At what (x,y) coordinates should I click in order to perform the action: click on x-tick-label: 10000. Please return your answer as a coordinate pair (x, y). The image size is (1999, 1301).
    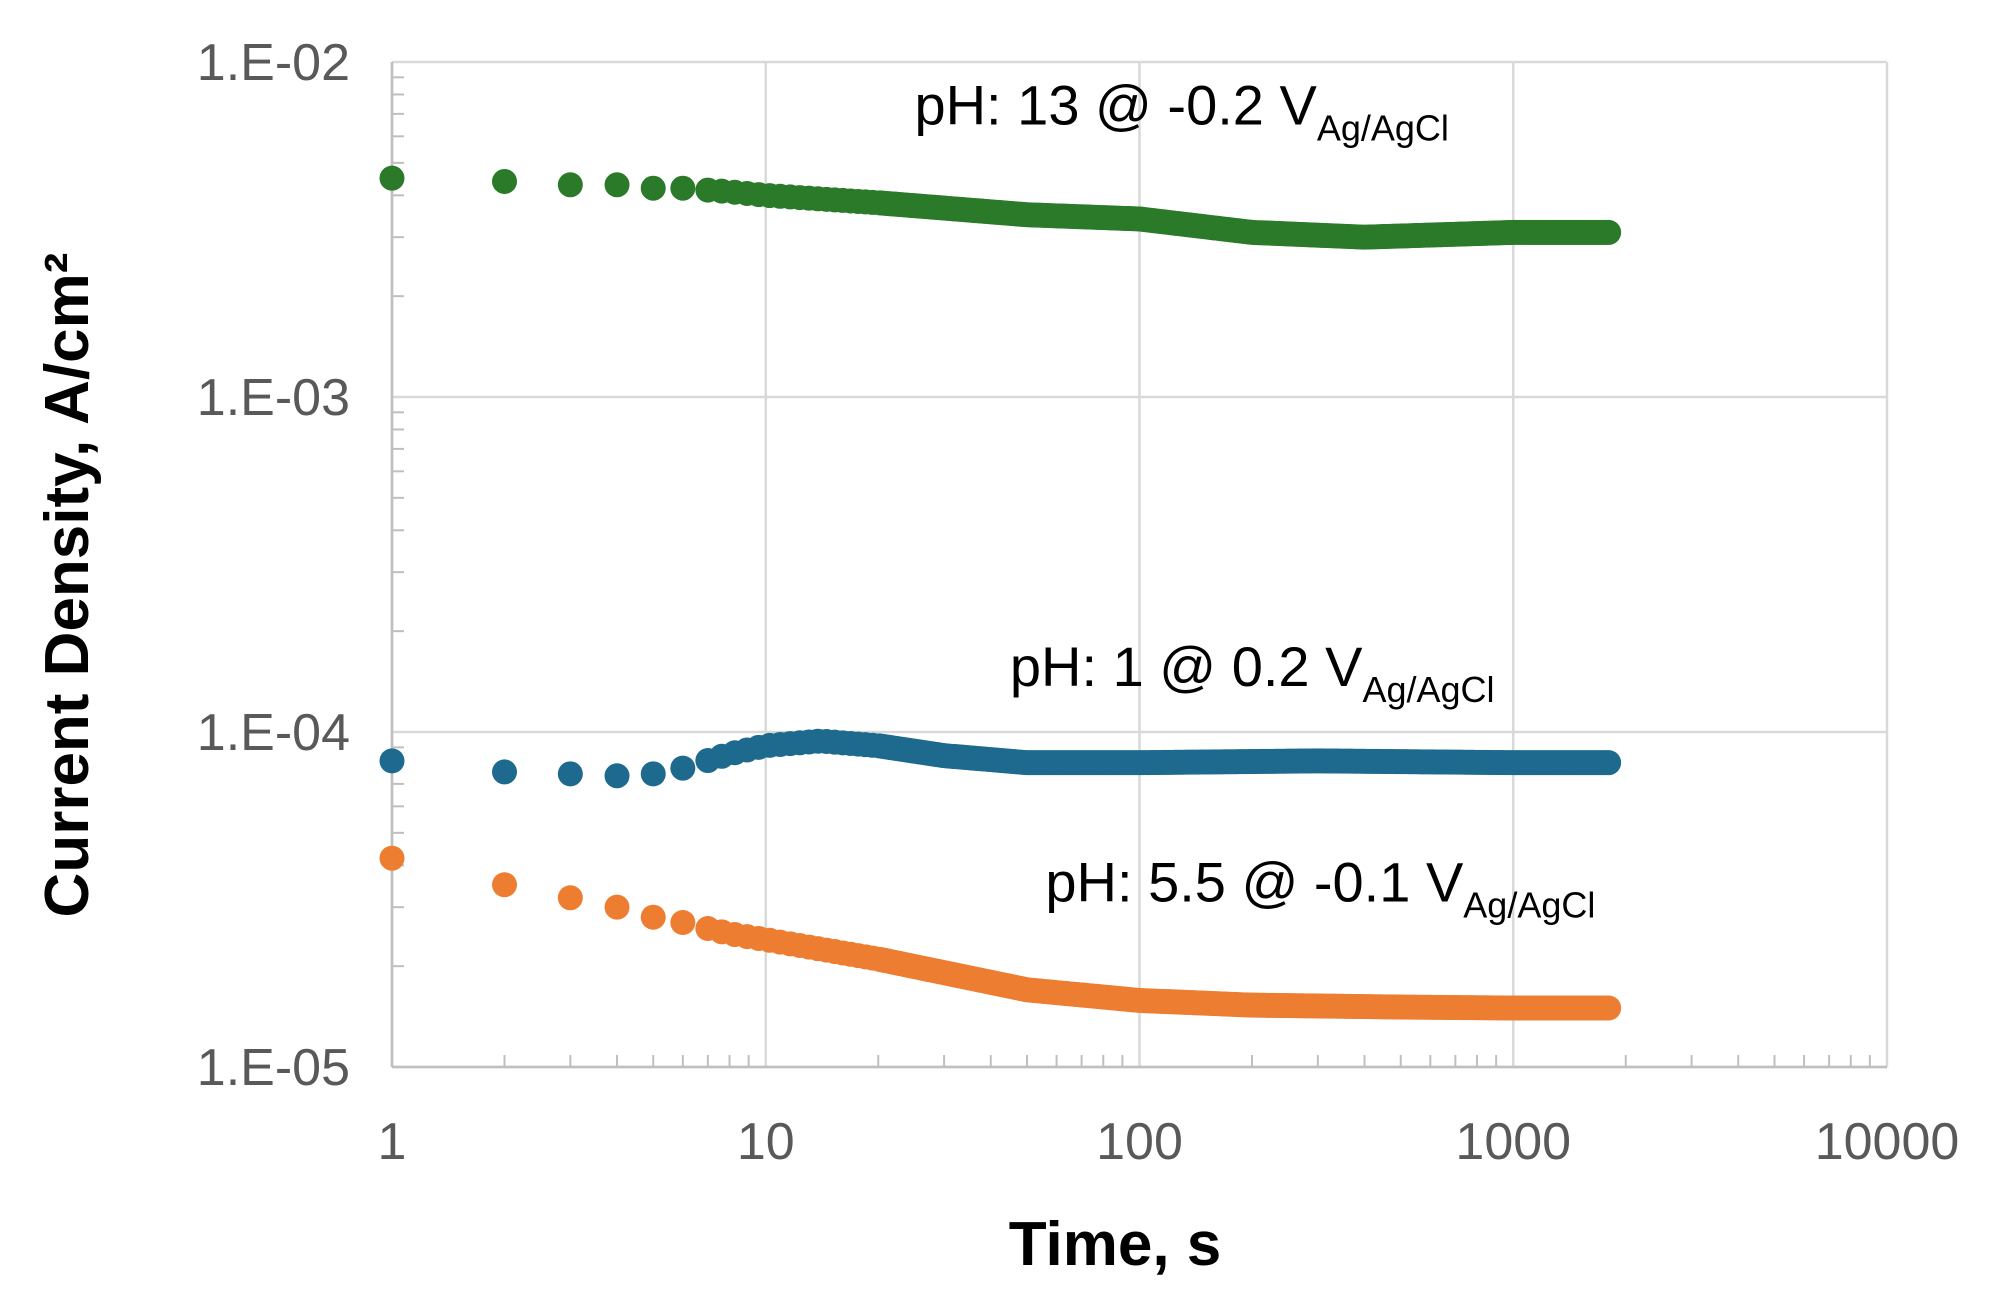
    Looking at the image, I should click on (1887, 1142).